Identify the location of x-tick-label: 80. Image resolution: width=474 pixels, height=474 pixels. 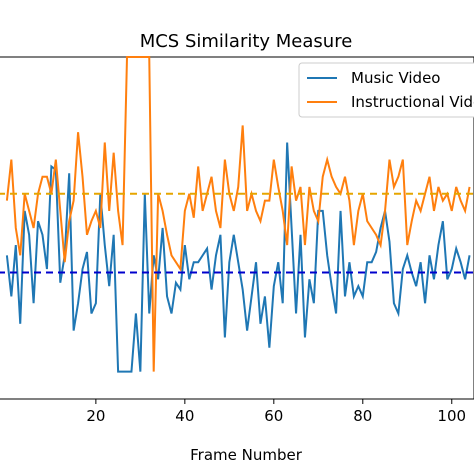
(362, 416).